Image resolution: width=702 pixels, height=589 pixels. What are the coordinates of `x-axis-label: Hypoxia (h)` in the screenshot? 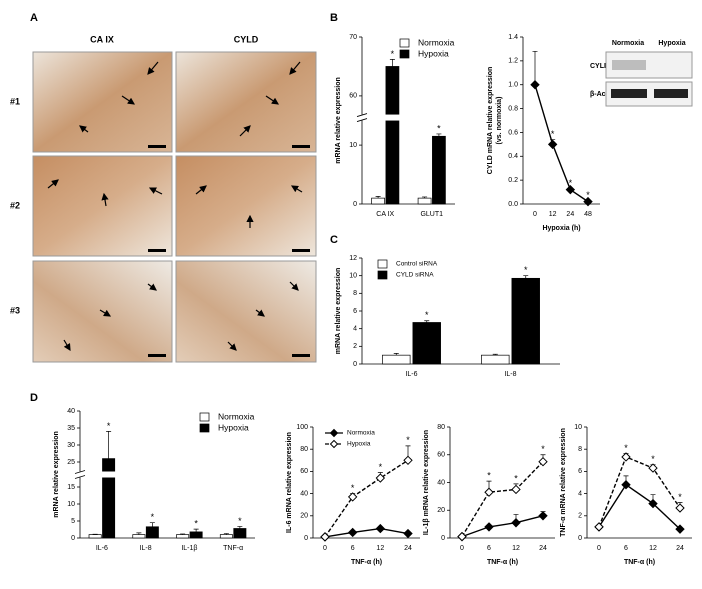 It's located at (561, 228).